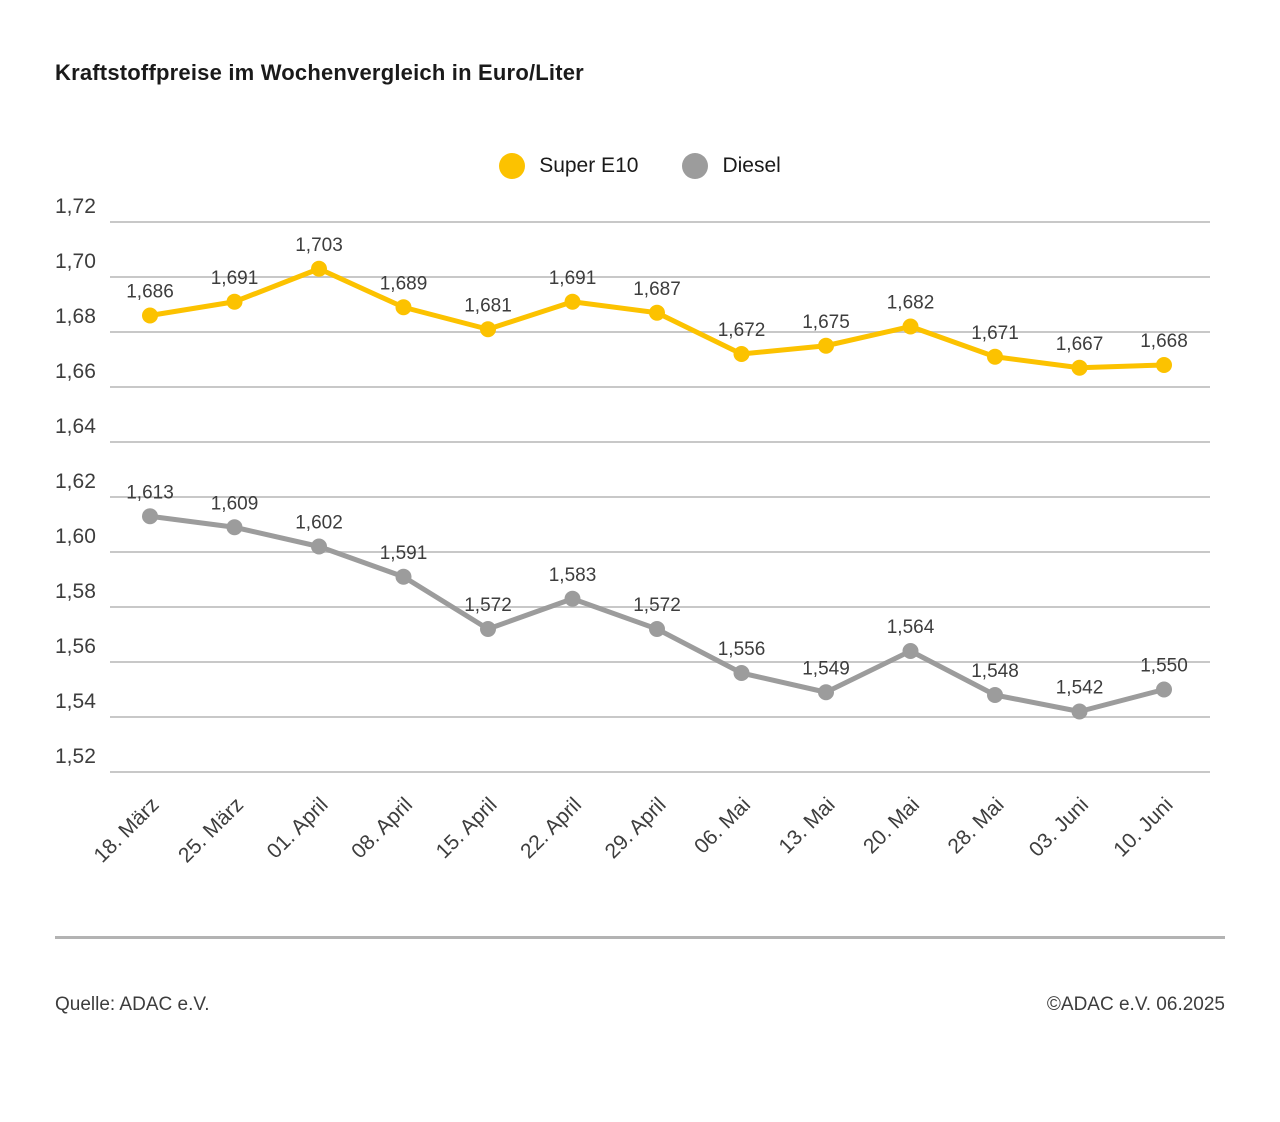  Describe the element at coordinates (976, 825) in the screenshot. I see `x-tick-label: 28. Mai` at that location.